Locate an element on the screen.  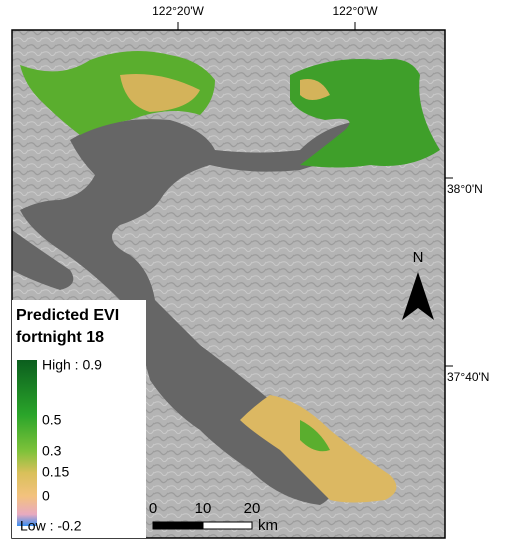
north-label: N is located at coordinates (418, 257).